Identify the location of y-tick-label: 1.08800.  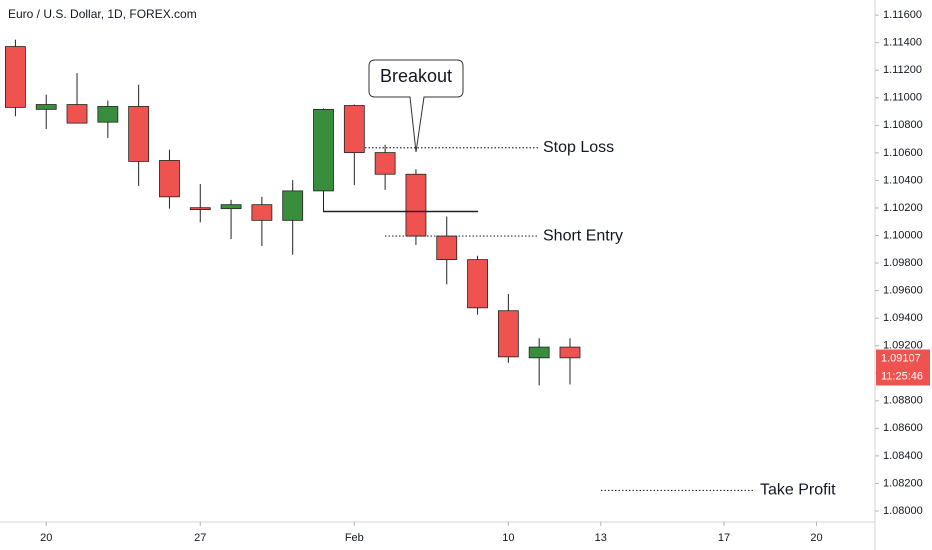
(903, 401).